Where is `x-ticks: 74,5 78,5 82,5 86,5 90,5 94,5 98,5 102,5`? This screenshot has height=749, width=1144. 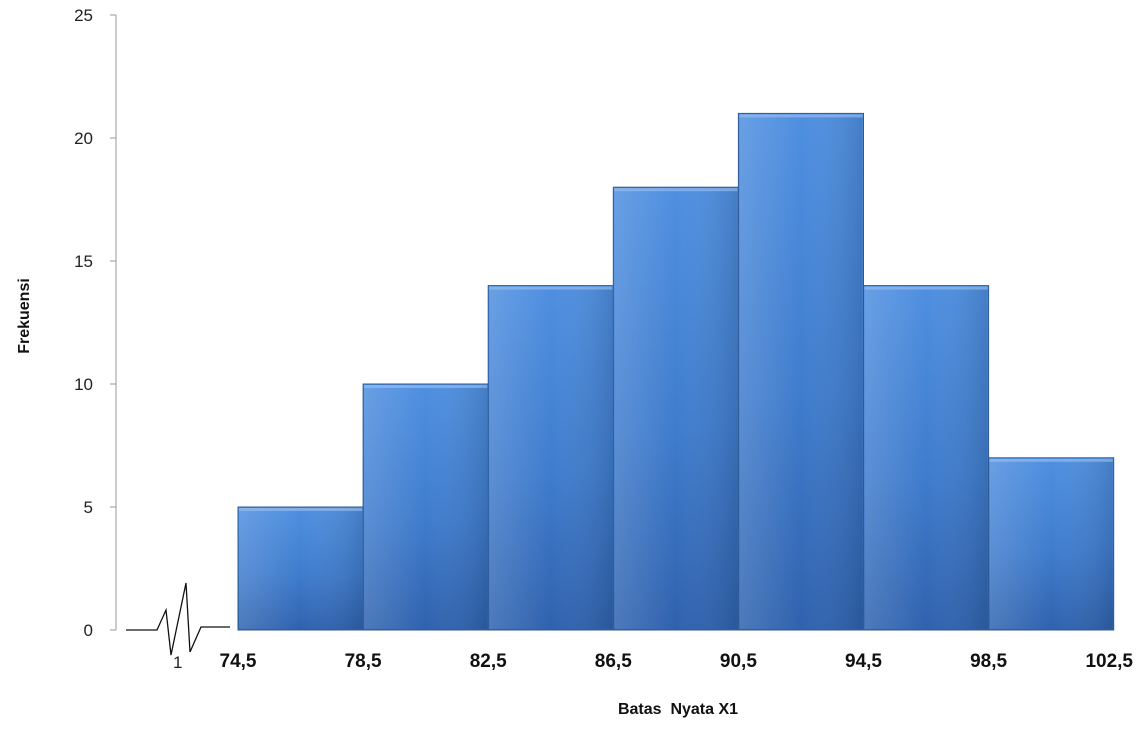 x-ticks: 74,5 78,5 82,5 86,5 90,5 94,5 98,5 102,5 is located at coordinates (677, 661).